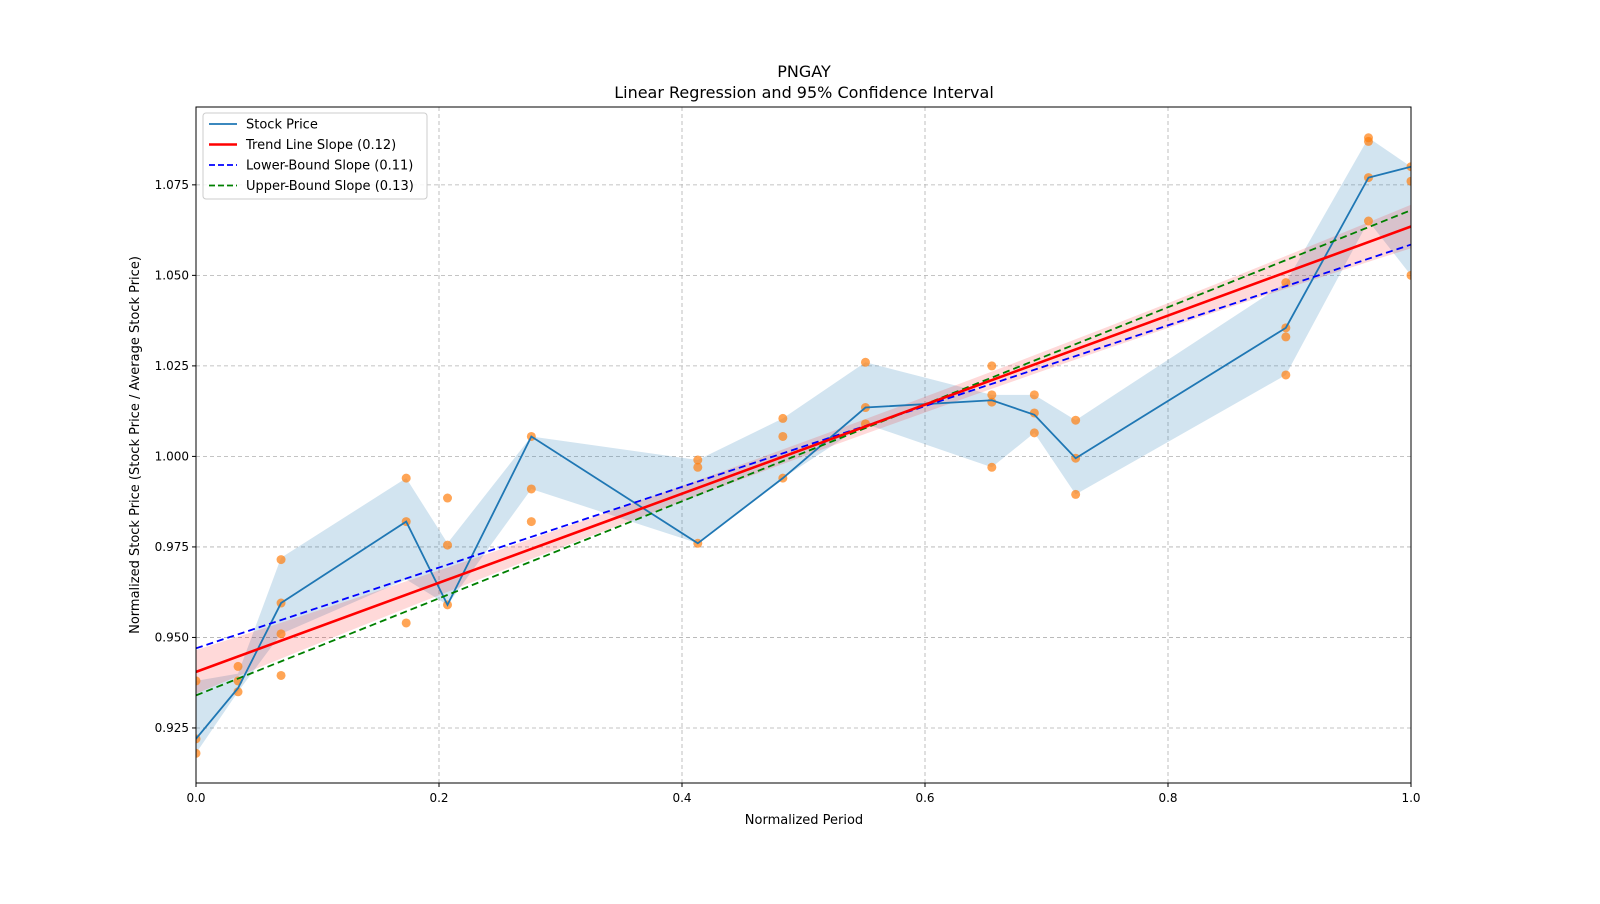  What do you see at coordinates (172, 275) in the screenshot?
I see `y-tick-label: 1.050` at bounding box center [172, 275].